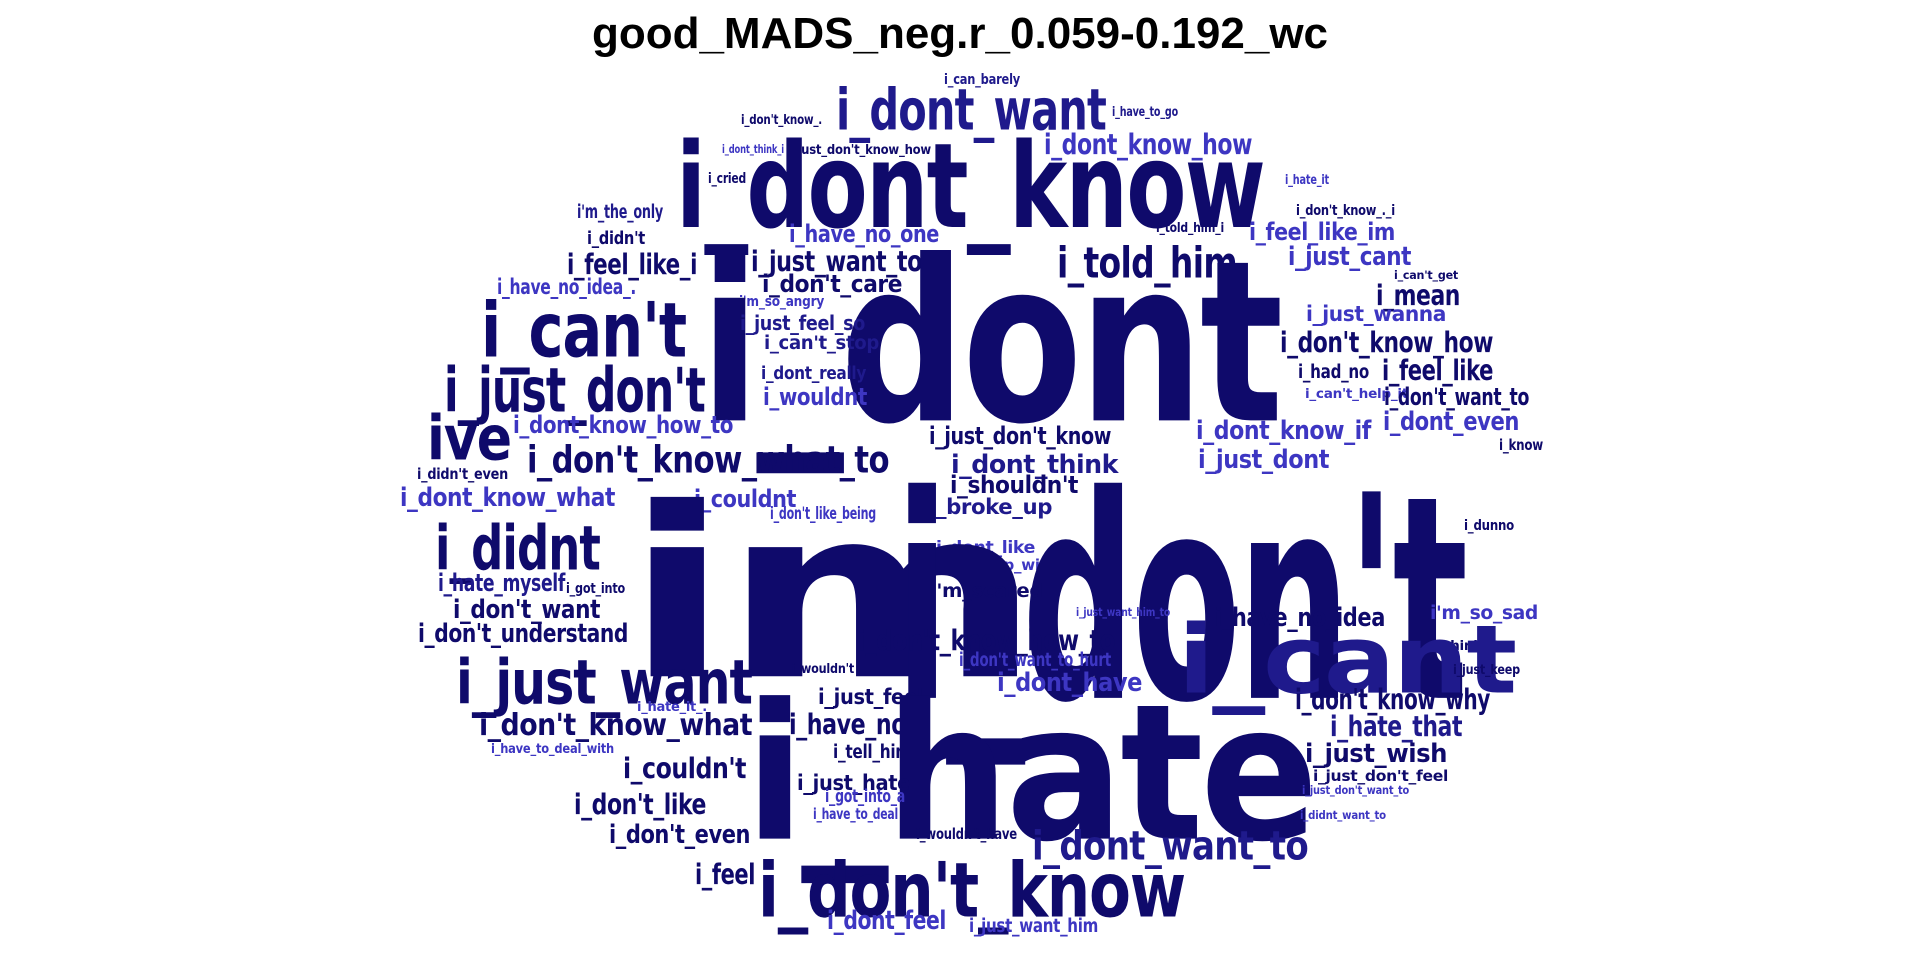 This screenshot has height=960, width=1920. Describe the element at coordinates (1438, 370) in the screenshot. I see `word-i-feel-like: i_feel_like` at that location.